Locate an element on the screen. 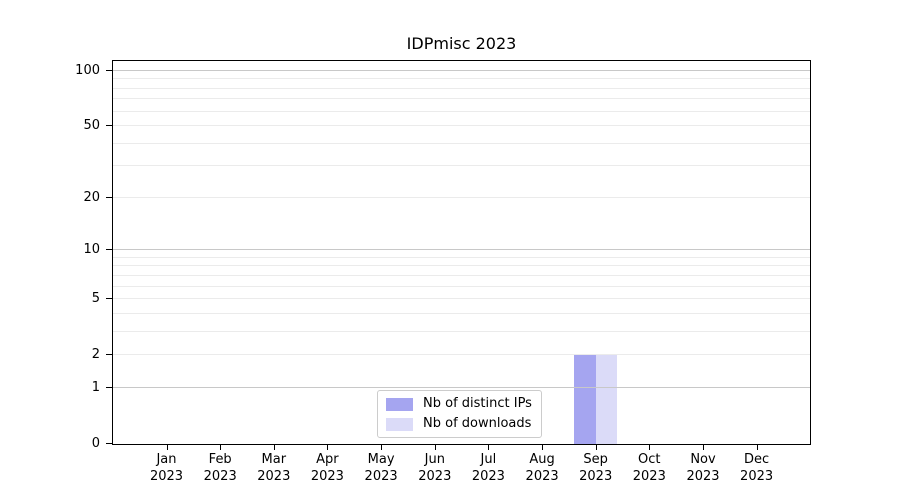 The image size is (900, 500). legend-item-distinct-ips: Nb of distinct IPs is located at coordinates (459, 404).